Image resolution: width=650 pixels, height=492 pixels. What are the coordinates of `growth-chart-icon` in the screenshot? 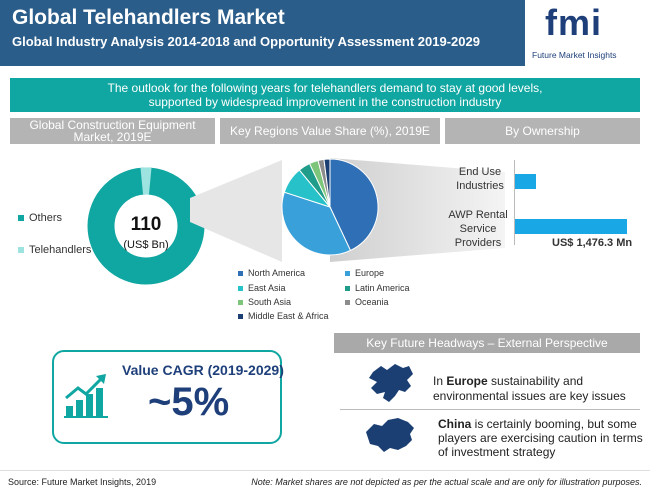 It's located at (86, 396).